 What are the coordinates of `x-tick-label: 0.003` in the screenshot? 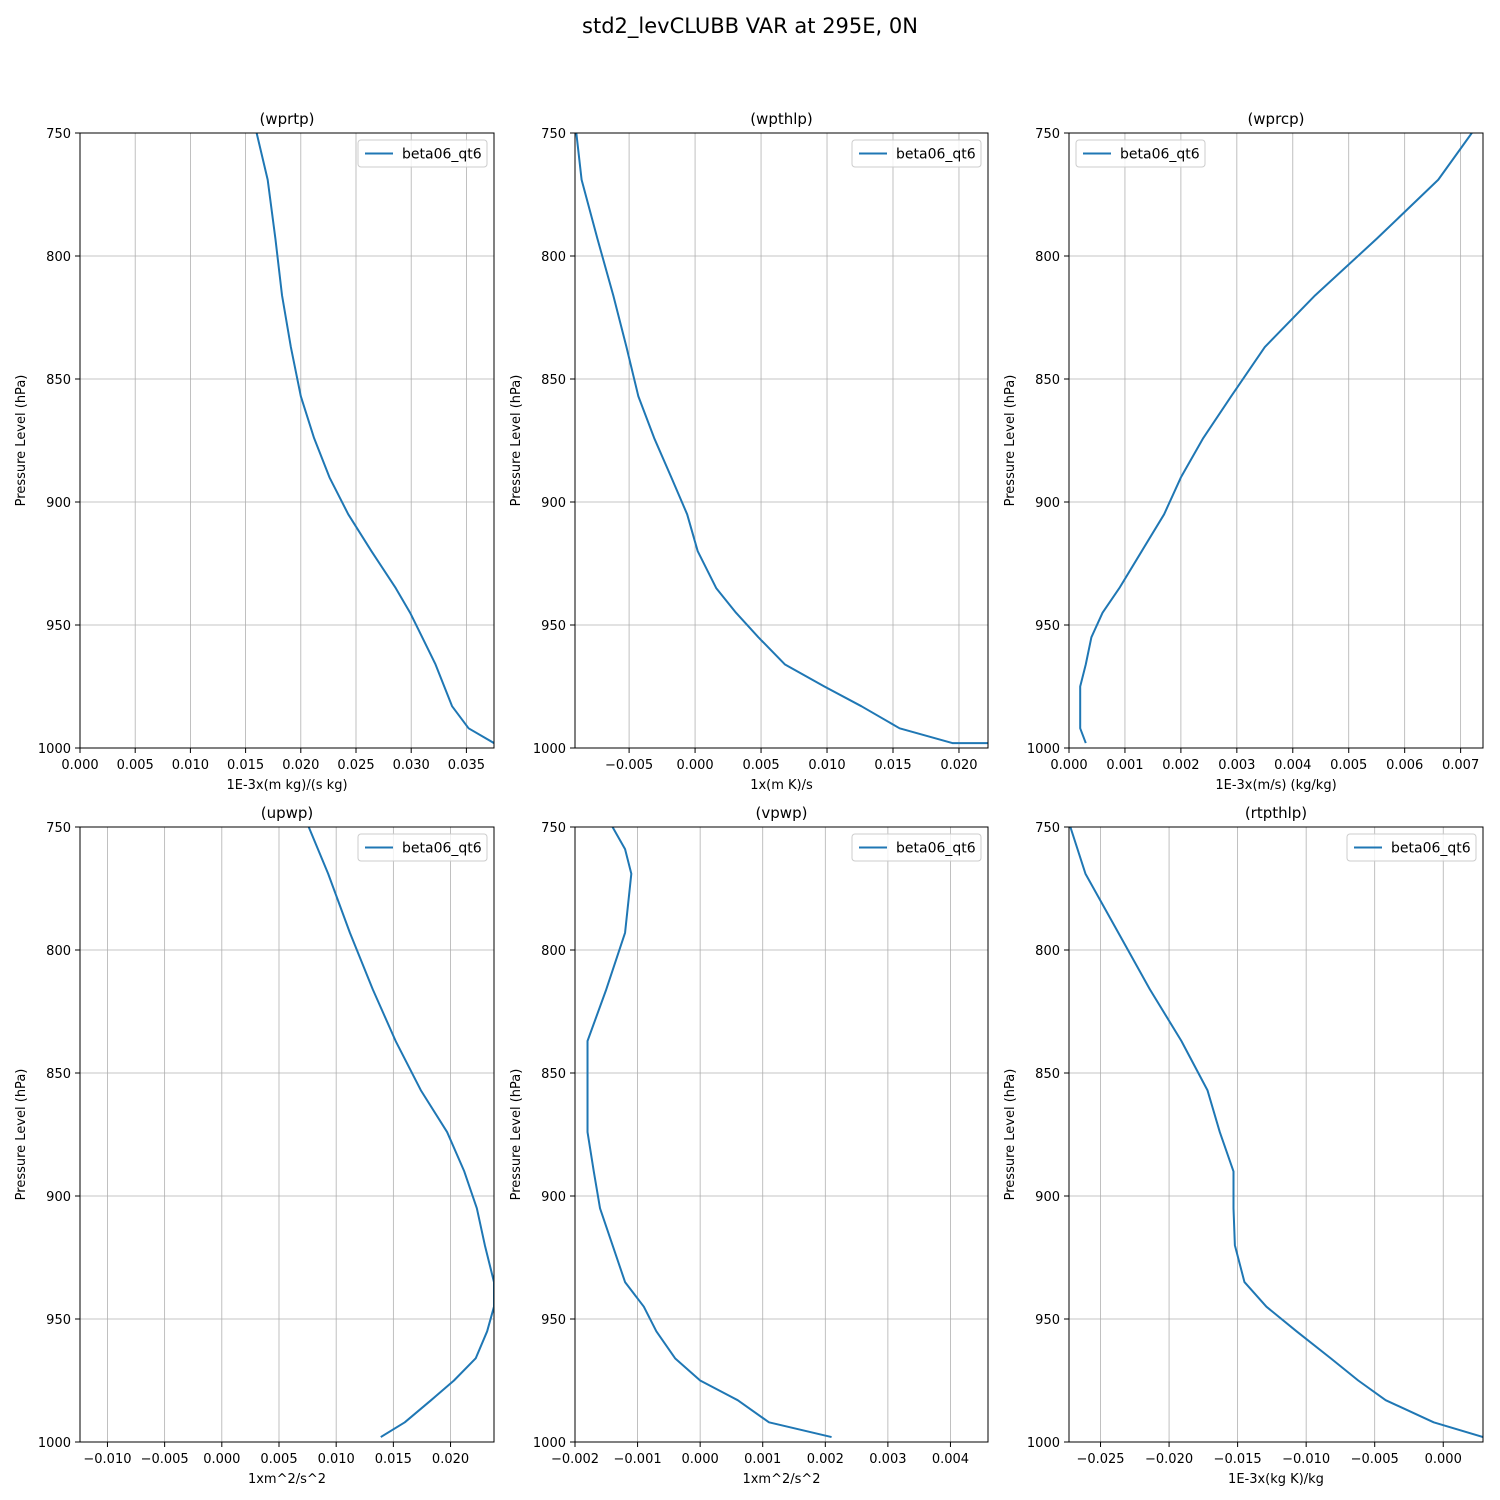 It's located at (887, 1459).